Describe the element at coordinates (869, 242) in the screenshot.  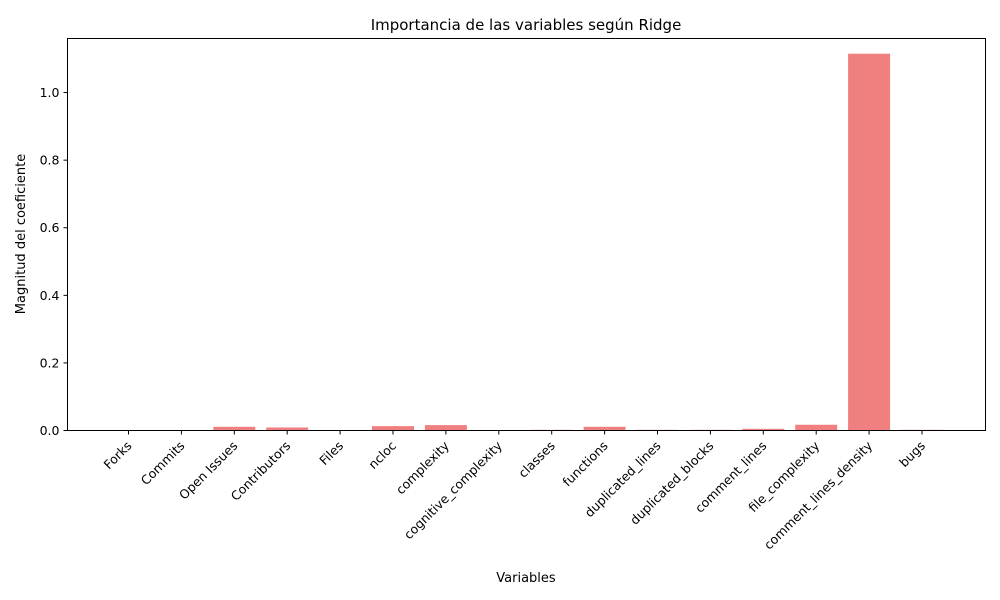
I see `bar-comment-lines-density` at that location.